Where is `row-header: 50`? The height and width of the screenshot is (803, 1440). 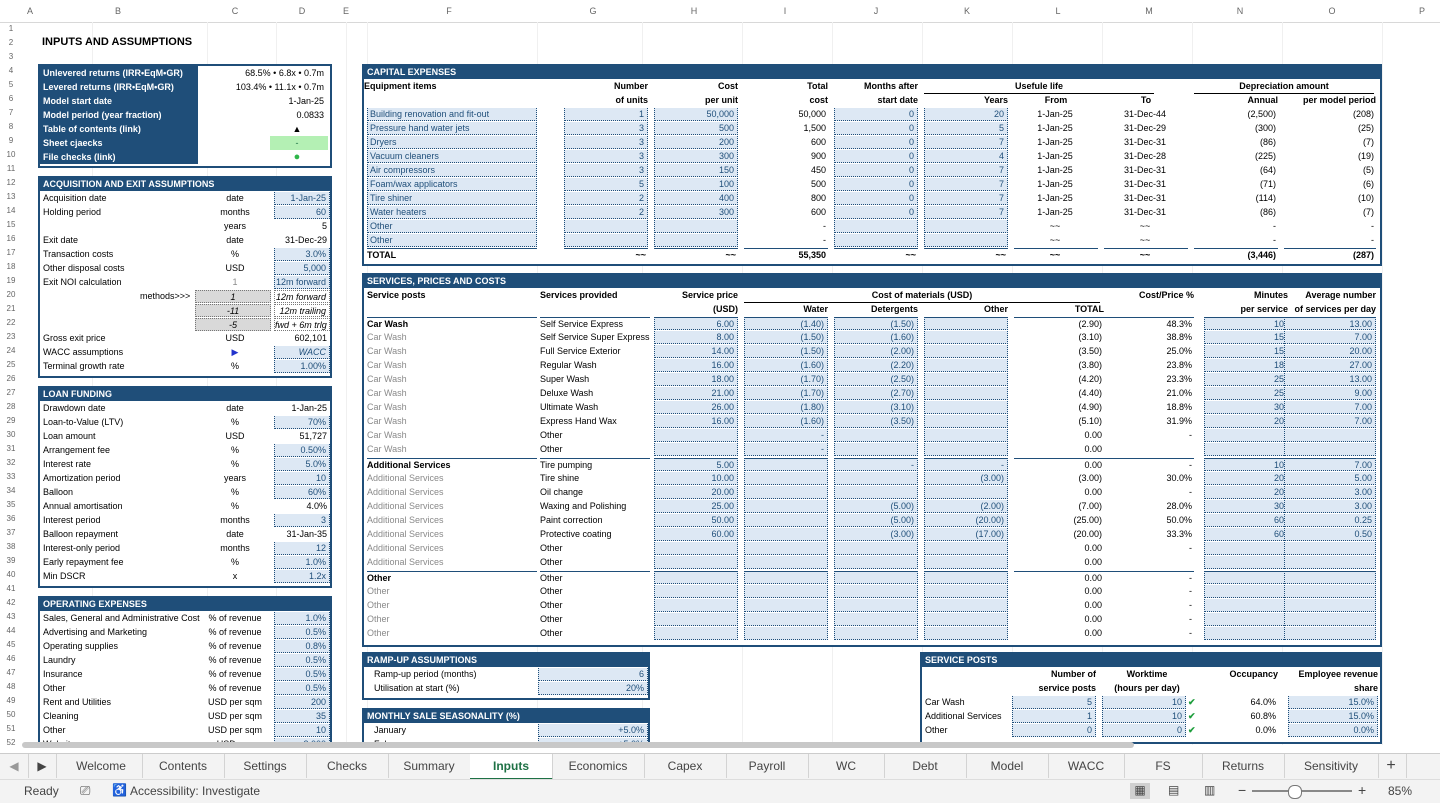 row-header: 50 is located at coordinates (11, 714).